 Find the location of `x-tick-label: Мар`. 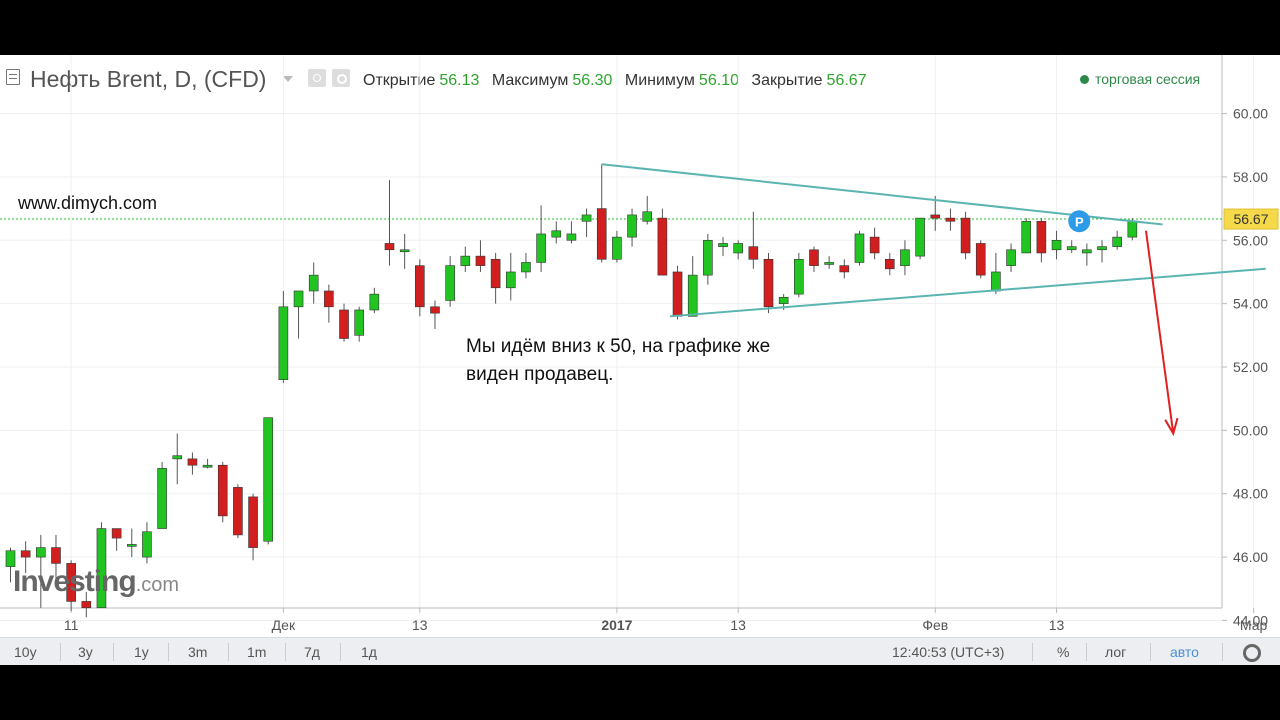

x-tick-label: Мар is located at coordinates (1254, 625).